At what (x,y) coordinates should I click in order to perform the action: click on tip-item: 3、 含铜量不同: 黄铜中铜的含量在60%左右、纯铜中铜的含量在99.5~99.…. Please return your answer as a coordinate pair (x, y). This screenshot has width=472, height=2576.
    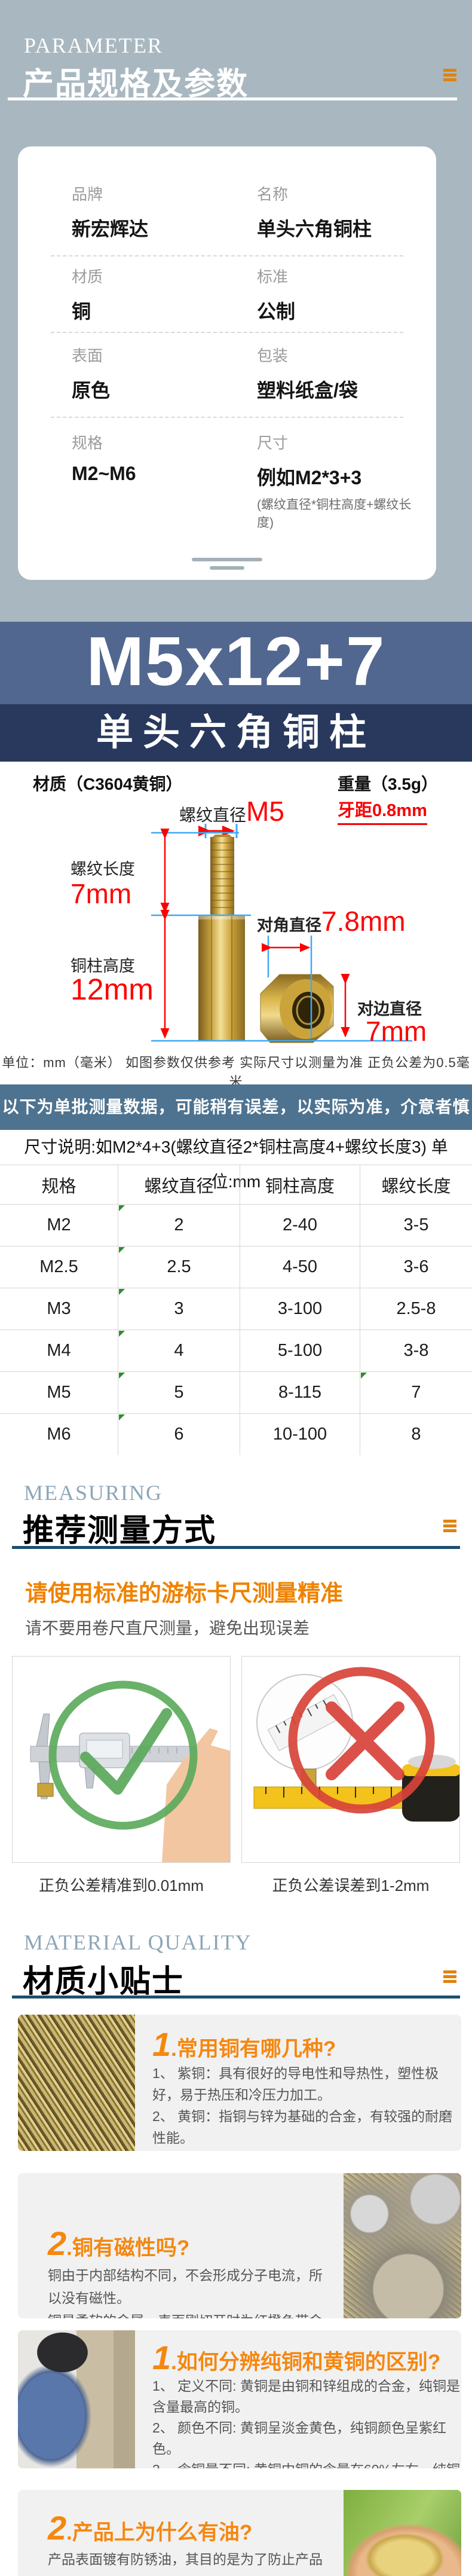
    Looking at the image, I should click on (306, 2463).